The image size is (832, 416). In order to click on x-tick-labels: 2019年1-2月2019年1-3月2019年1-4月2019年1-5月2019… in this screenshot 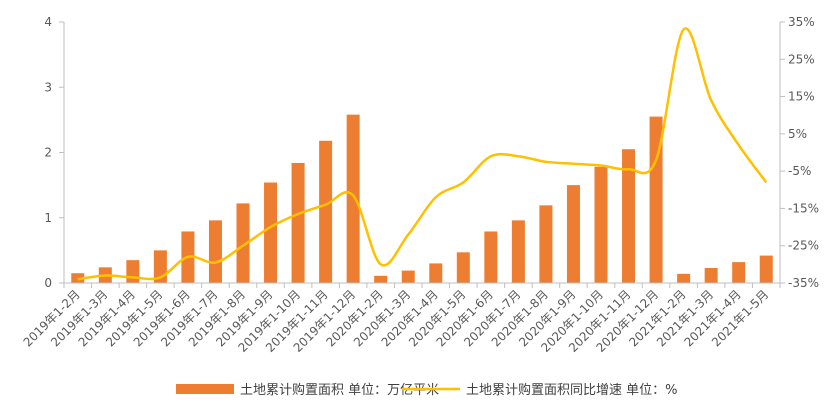, I will do `click(396, 321)`.